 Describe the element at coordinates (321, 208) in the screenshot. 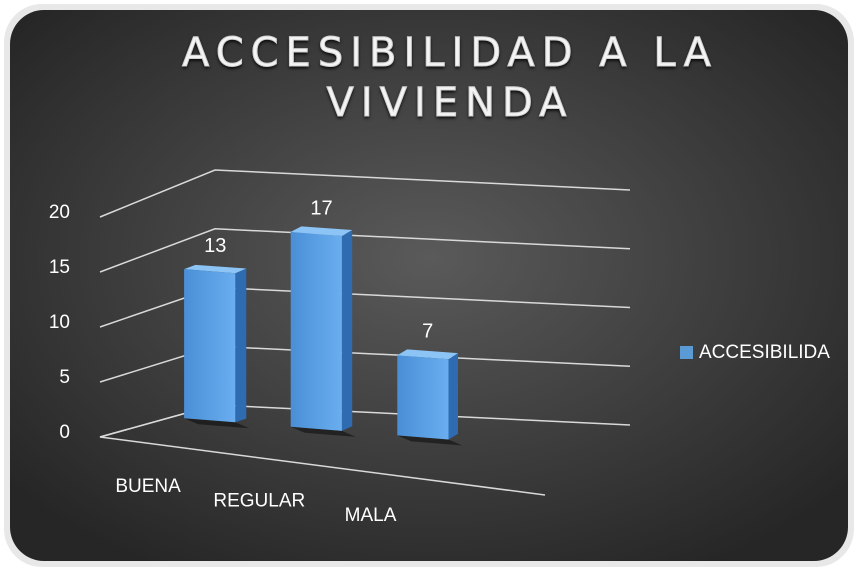

I see `data-label: 17` at that location.